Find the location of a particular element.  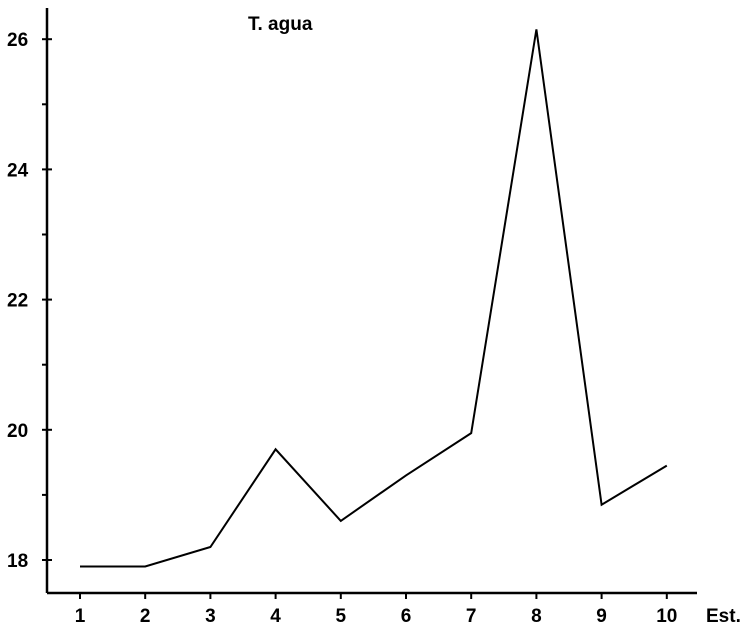

x-tick-label-3: 3 is located at coordinates (210, 616).